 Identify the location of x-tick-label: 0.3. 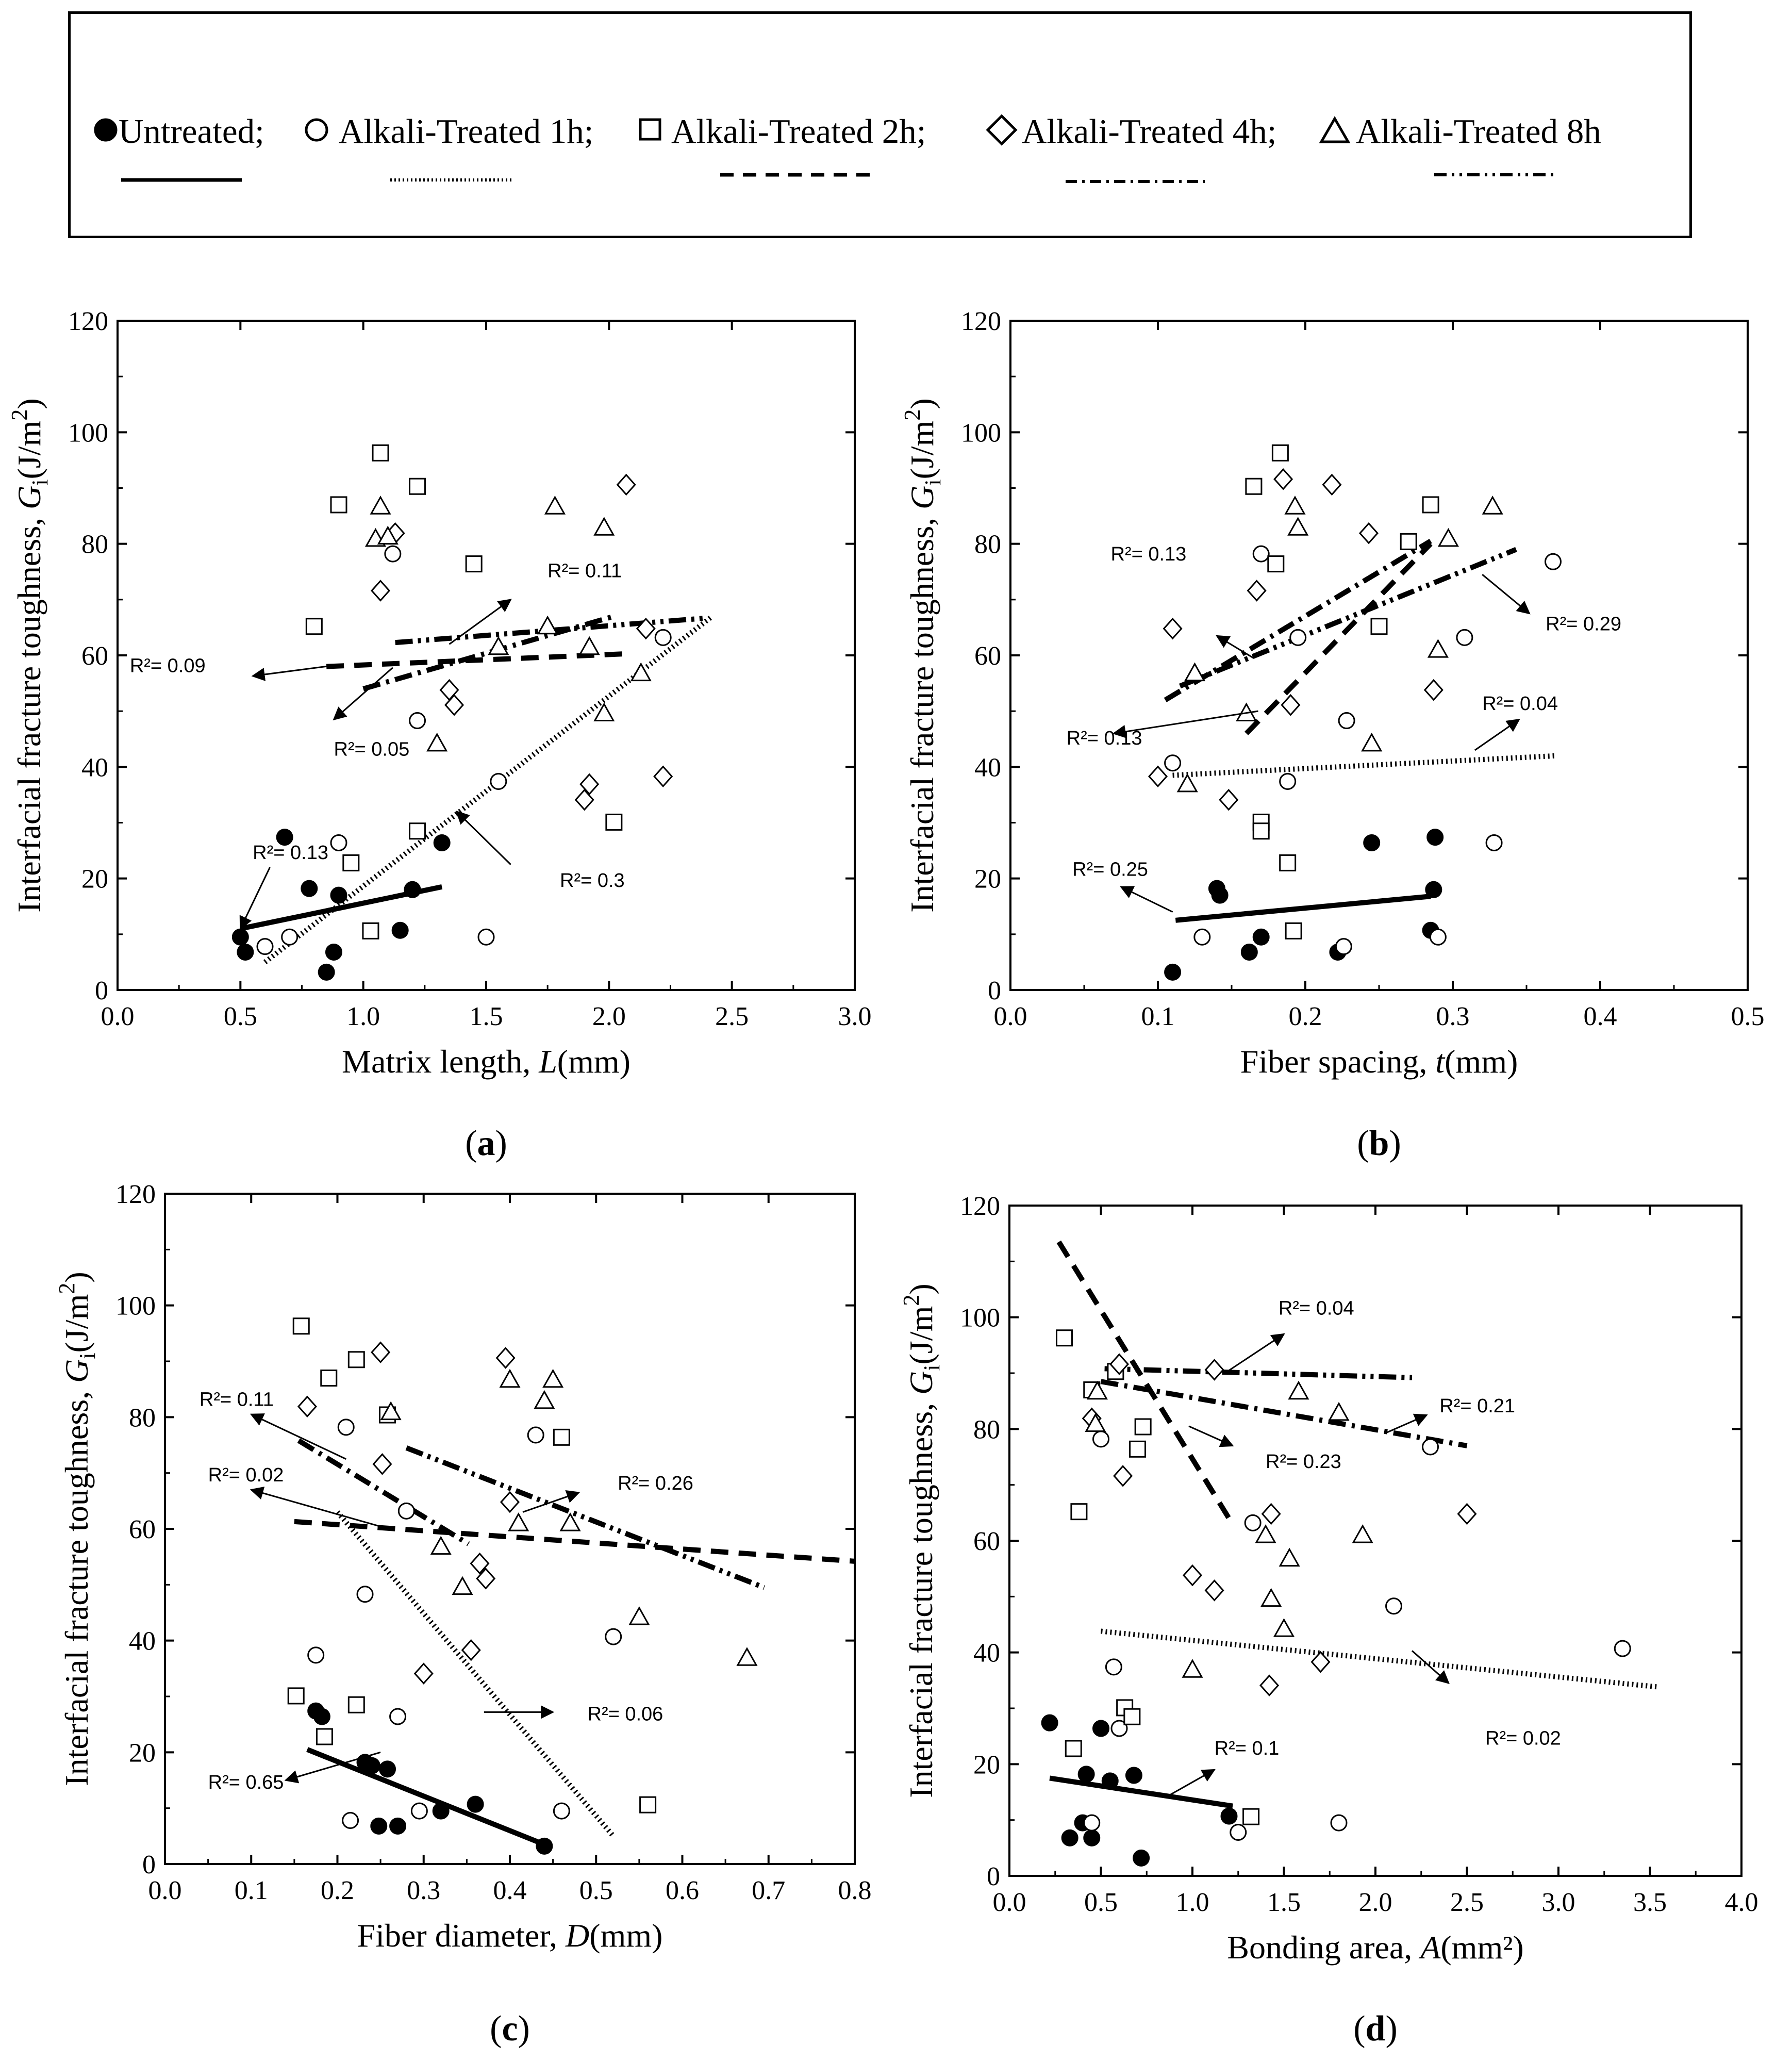
(1453, 1016).